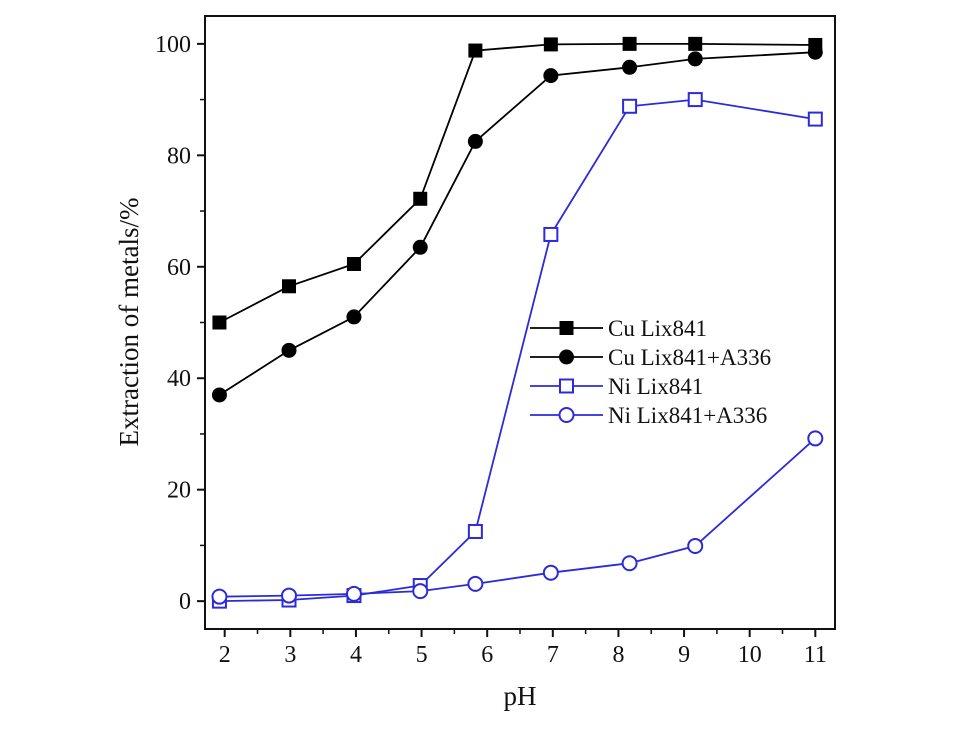  I want to click on x-tick-label: 2, so click(225, 655).